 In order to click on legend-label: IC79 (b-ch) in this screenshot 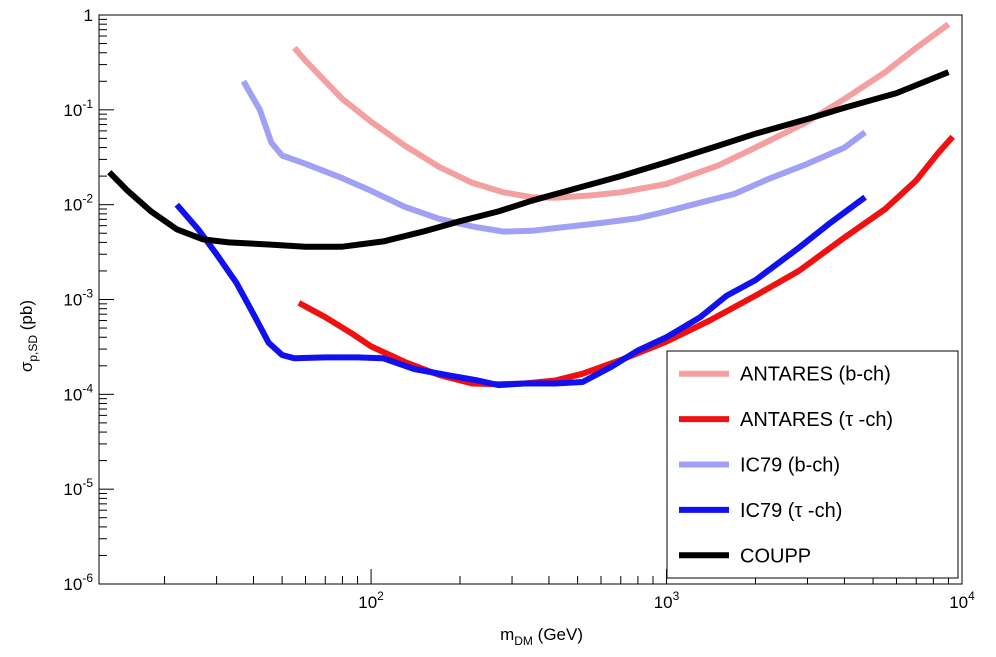, I will do `click(790, 466)`.